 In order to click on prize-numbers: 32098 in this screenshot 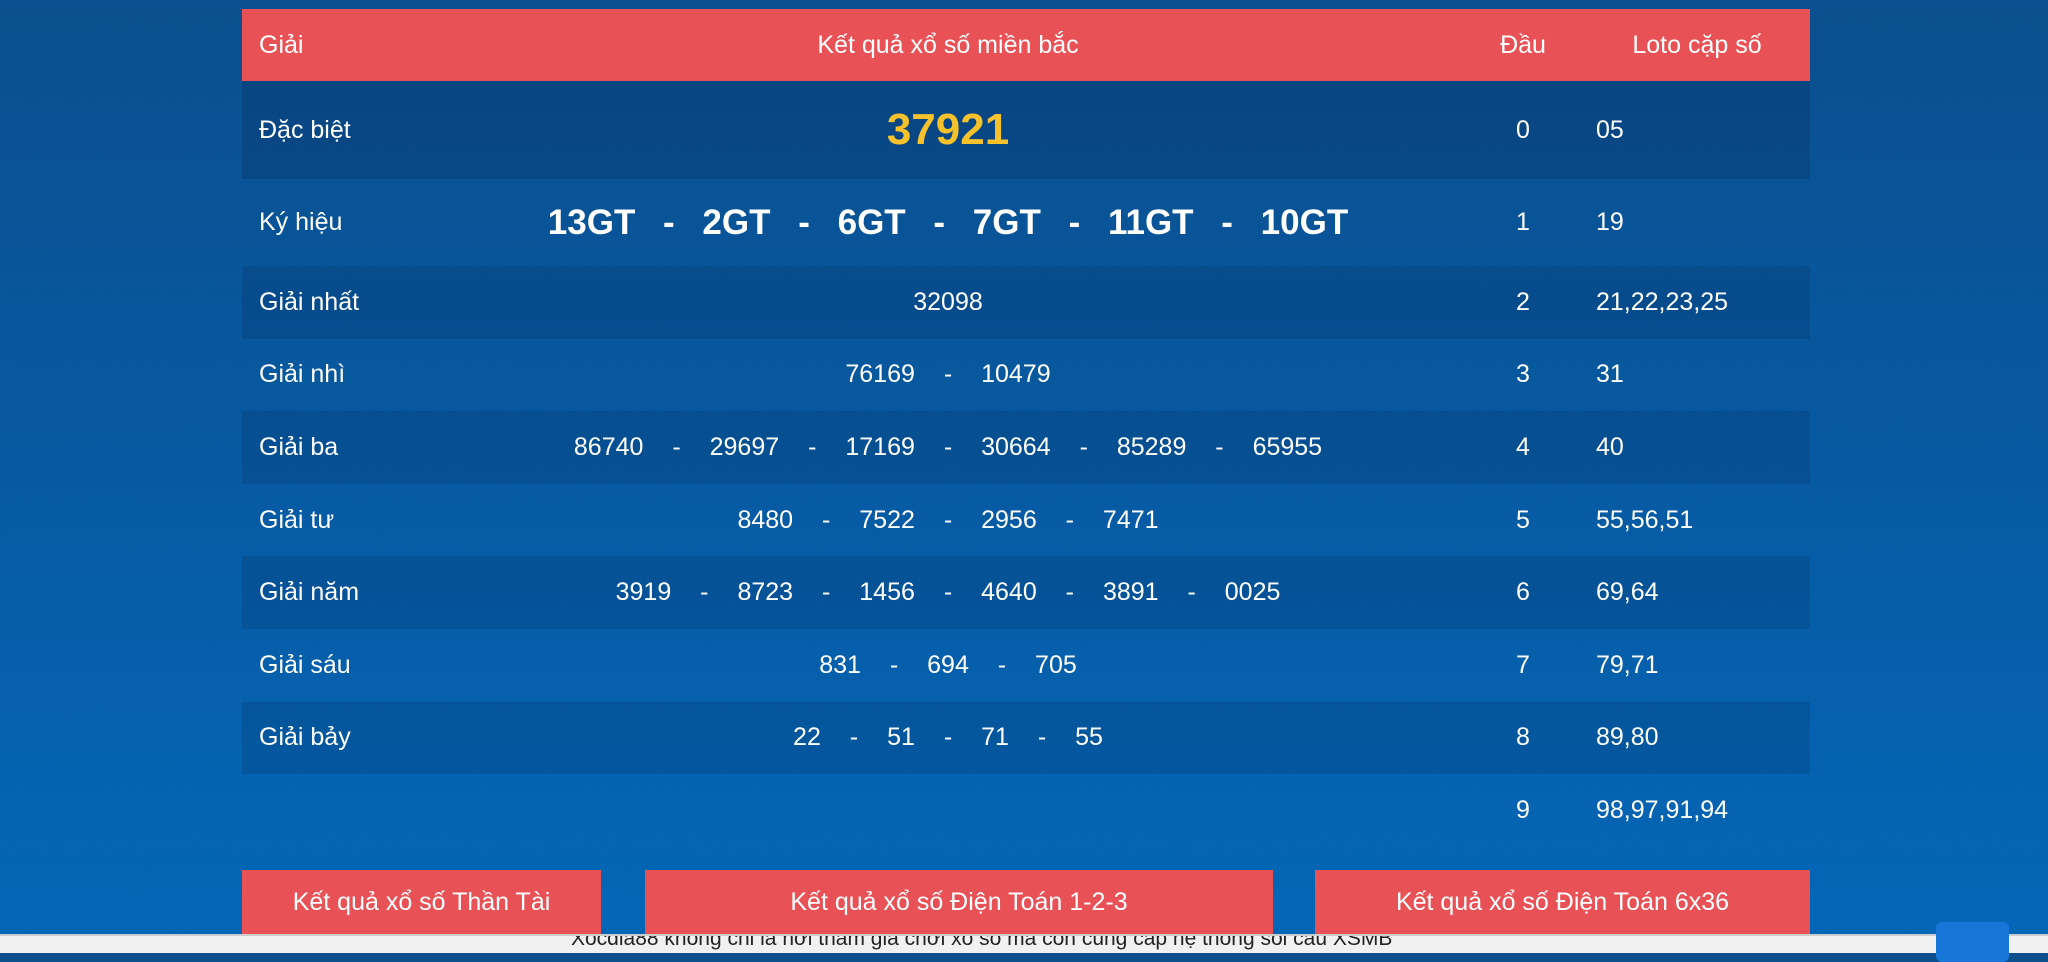, I will do `click(948, 301)`.